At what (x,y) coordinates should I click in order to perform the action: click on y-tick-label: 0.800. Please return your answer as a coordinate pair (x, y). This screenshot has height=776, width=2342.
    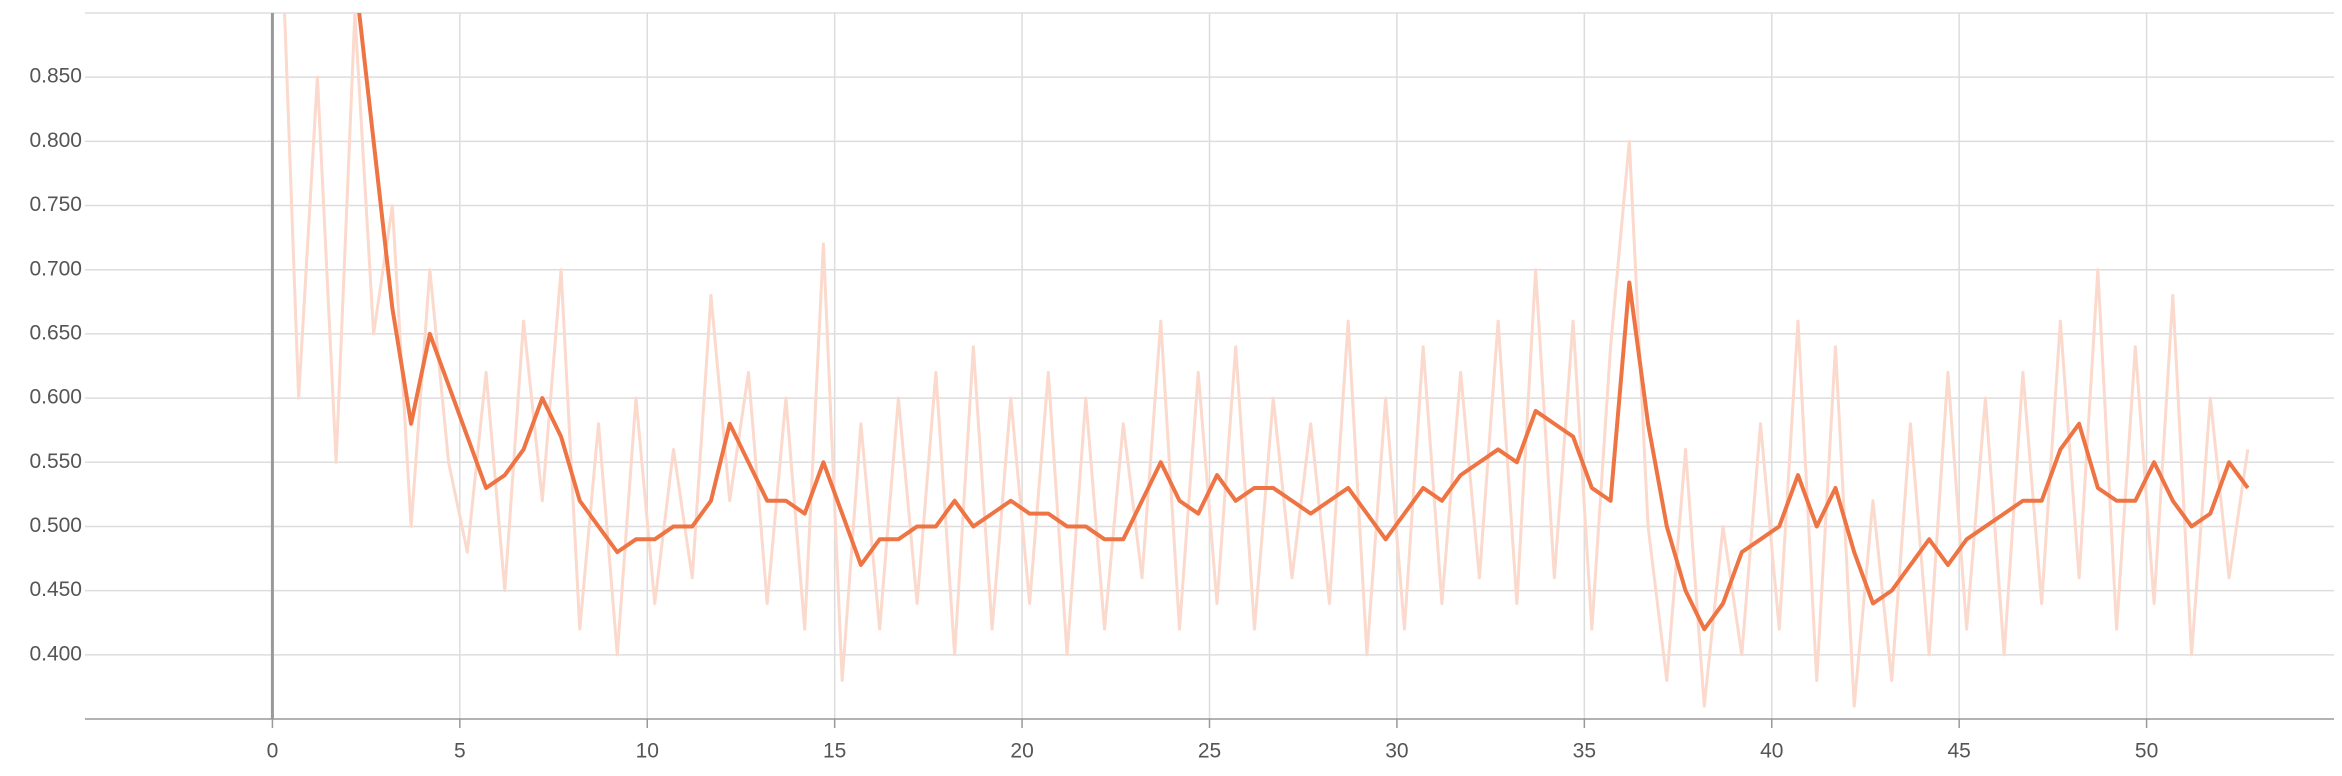
    Looking at the image, I should click on (55, 140).